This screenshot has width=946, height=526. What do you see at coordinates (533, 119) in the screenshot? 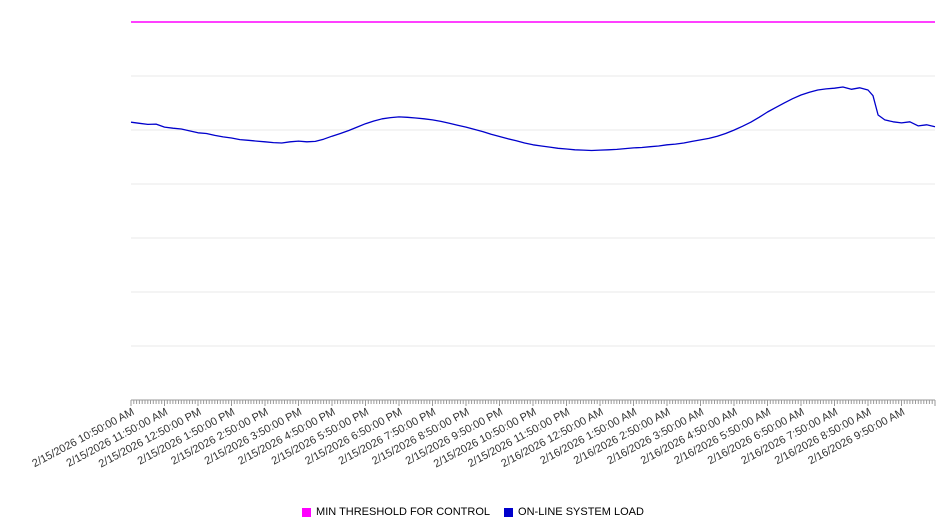
I see `load-line` at bounding box center [533, 119].